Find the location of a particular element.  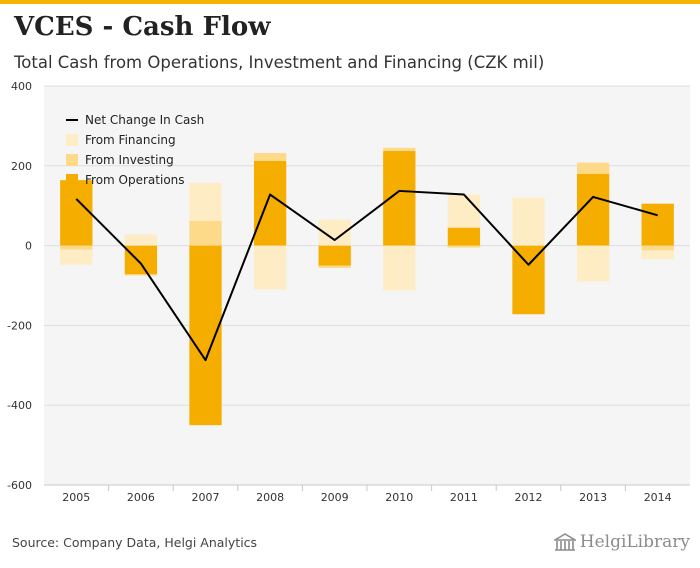

x-tick-label: 2013 is located at coordinates (593, 497).